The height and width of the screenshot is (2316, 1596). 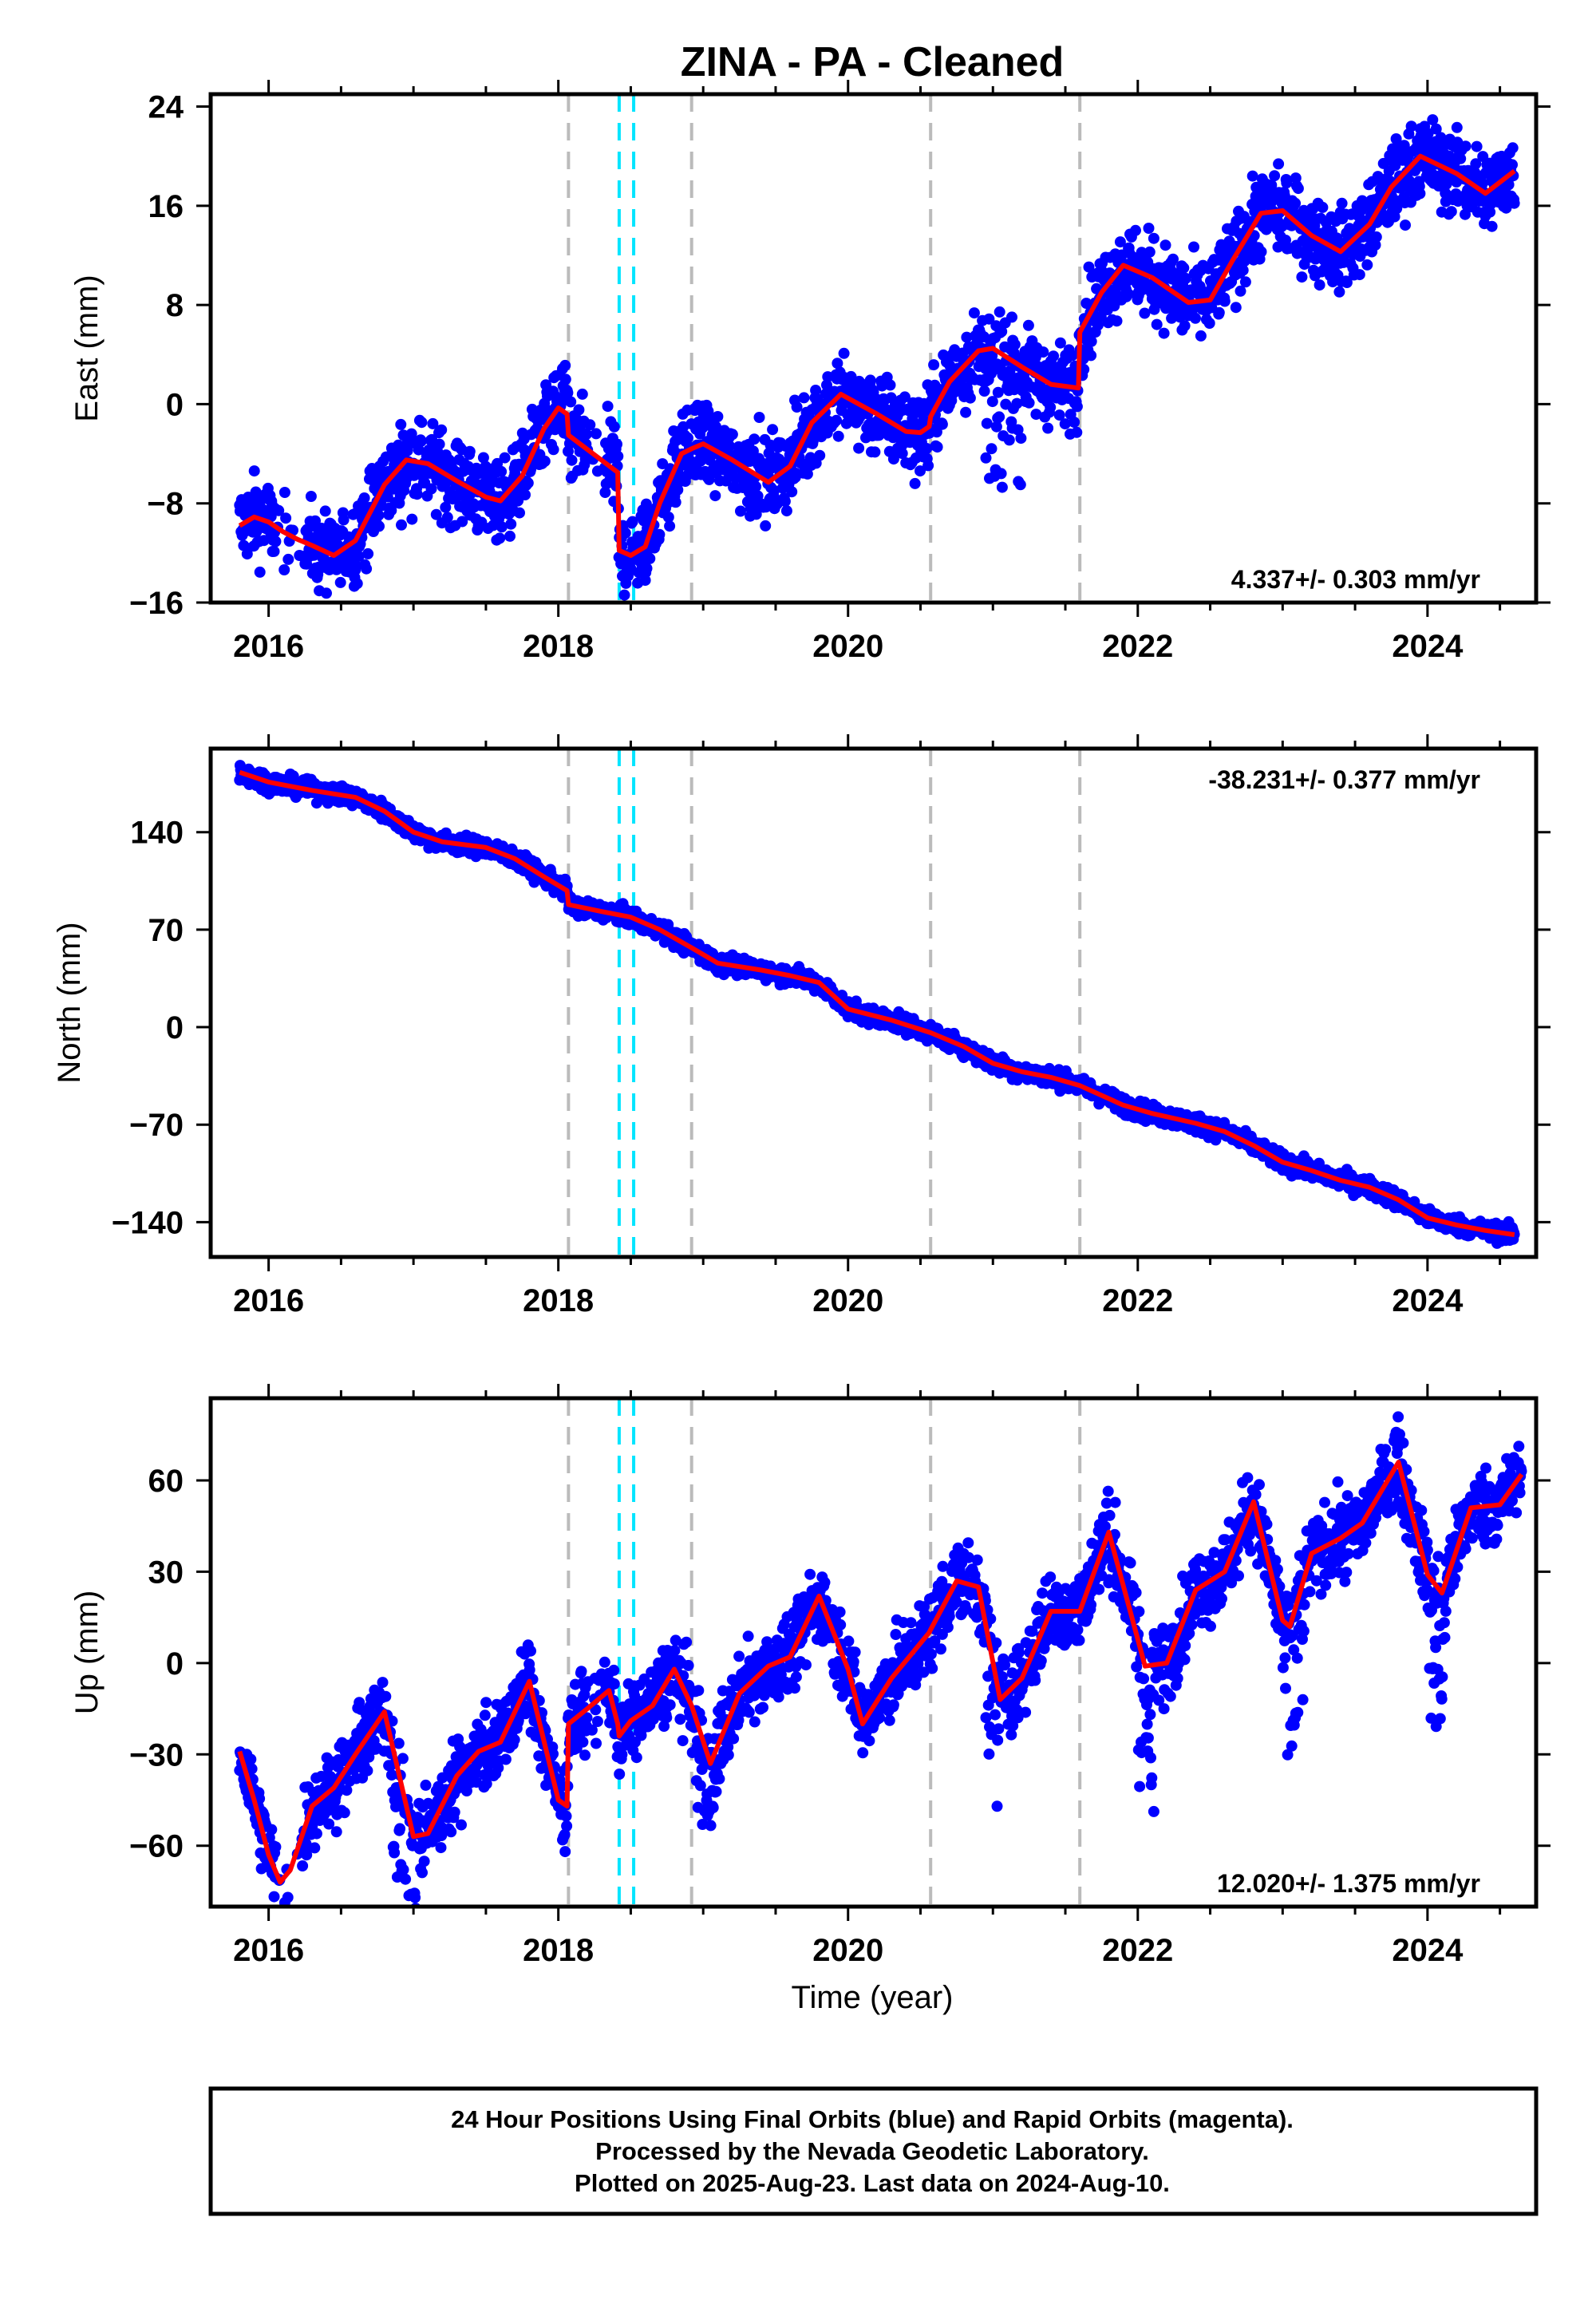 What do you see at coordinates (87, 348) in the screenshot?
I see `y-axis-label: East (mm)` at bounding box center [87, 348].